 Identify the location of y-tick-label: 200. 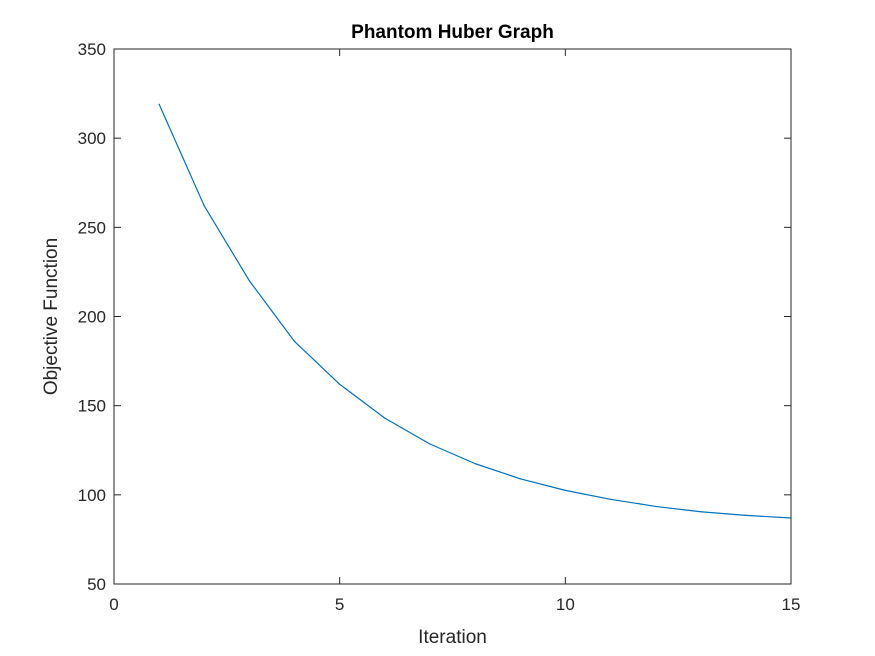
(92, 317).